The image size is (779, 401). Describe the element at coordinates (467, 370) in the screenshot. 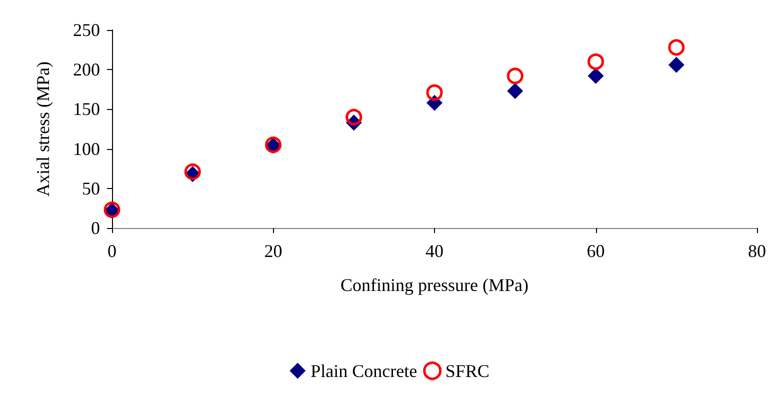

I see `legend-label: SFRC` at that location.